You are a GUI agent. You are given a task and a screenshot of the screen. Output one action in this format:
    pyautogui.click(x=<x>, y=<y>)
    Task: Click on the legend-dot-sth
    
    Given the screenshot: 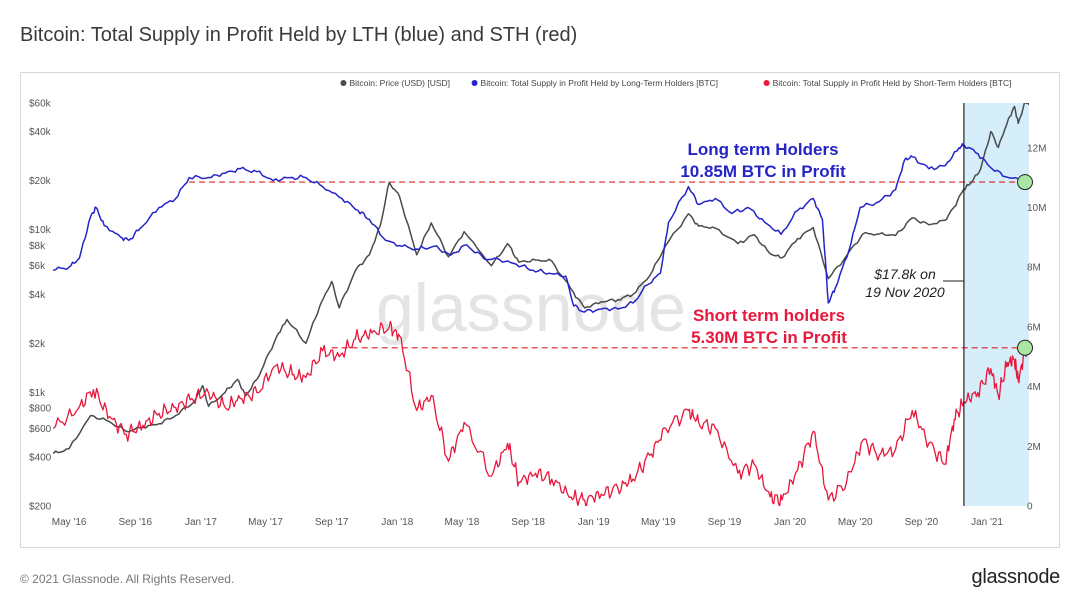 What is the action you would take?
    pyautogui.click(x=766, y=83)
    